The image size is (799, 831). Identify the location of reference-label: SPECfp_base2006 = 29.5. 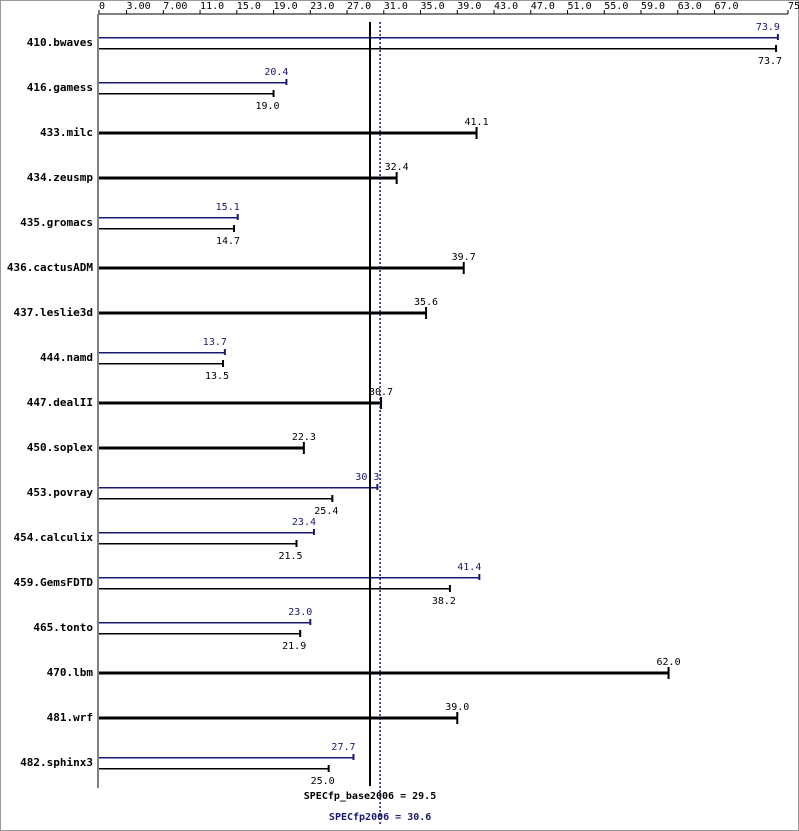
(370, 796).